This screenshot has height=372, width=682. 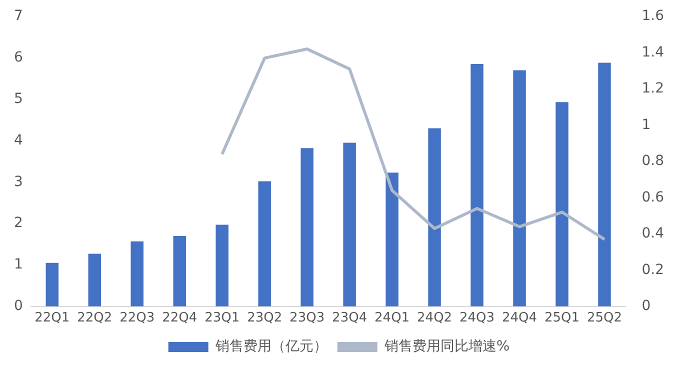 What do you see at coordinates (646, 124) in the screenshot?
I see `y2-tick-label: 1` at bounding box center [646, 124].